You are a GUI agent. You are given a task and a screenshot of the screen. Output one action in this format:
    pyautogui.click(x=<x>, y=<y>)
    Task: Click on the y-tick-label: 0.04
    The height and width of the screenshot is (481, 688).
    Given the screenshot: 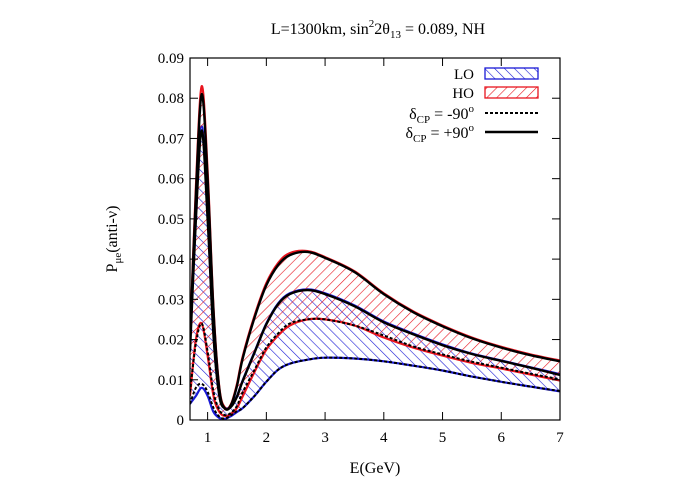 What is the action you would take?
    pyautogui.click(x=171, y=260)
    